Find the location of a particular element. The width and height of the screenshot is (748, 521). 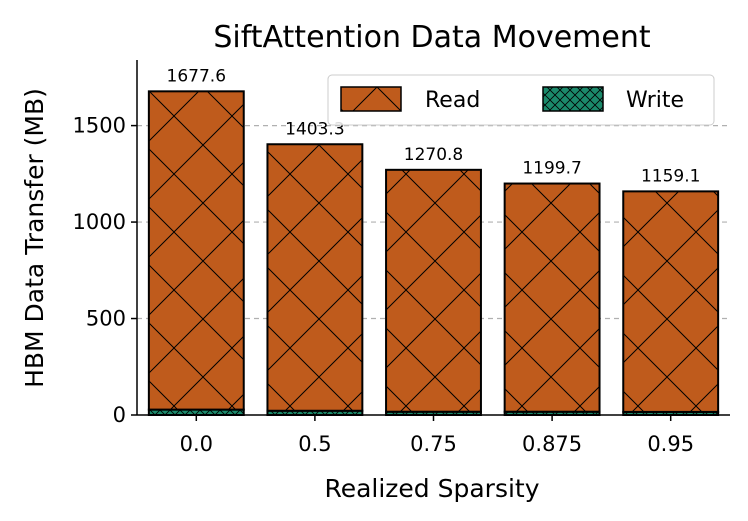

legend-label-read: Read is located at coordinates (452, 100).